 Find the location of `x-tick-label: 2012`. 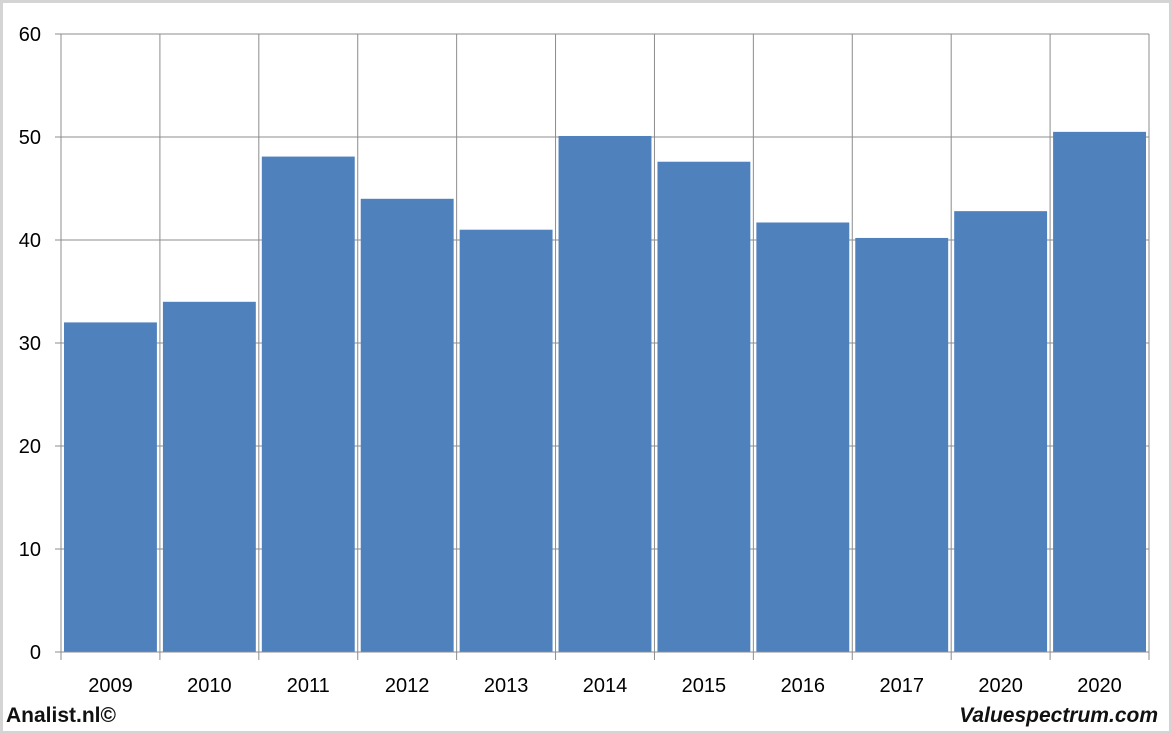

x-tick-label: 2012 is located at coordinates (407, 686).